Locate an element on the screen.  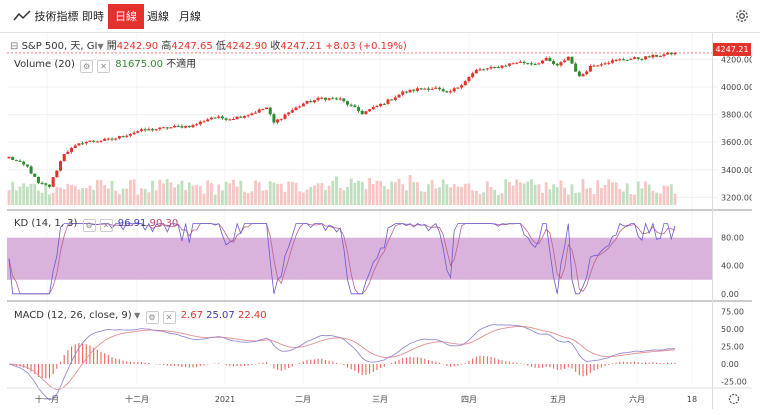
tab-weekly: 週線 is located at coordinates (158, 16).